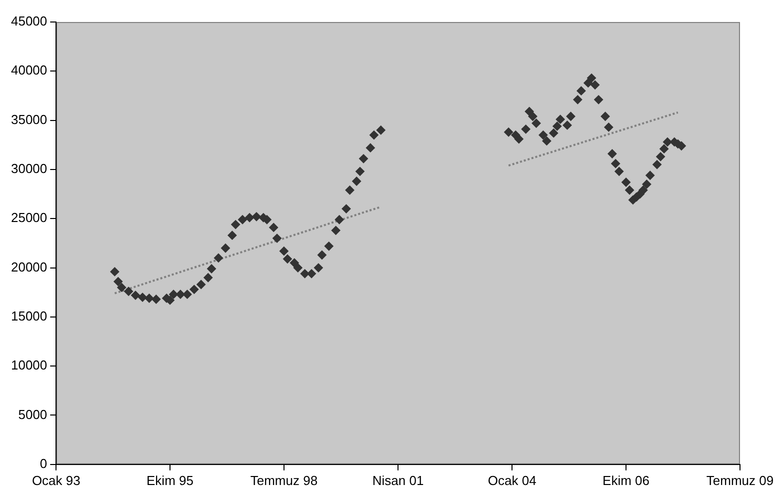  Describe the element at coordinates (33, 414) in the screenshot. I see `y-tick-label: 5000` at that location.